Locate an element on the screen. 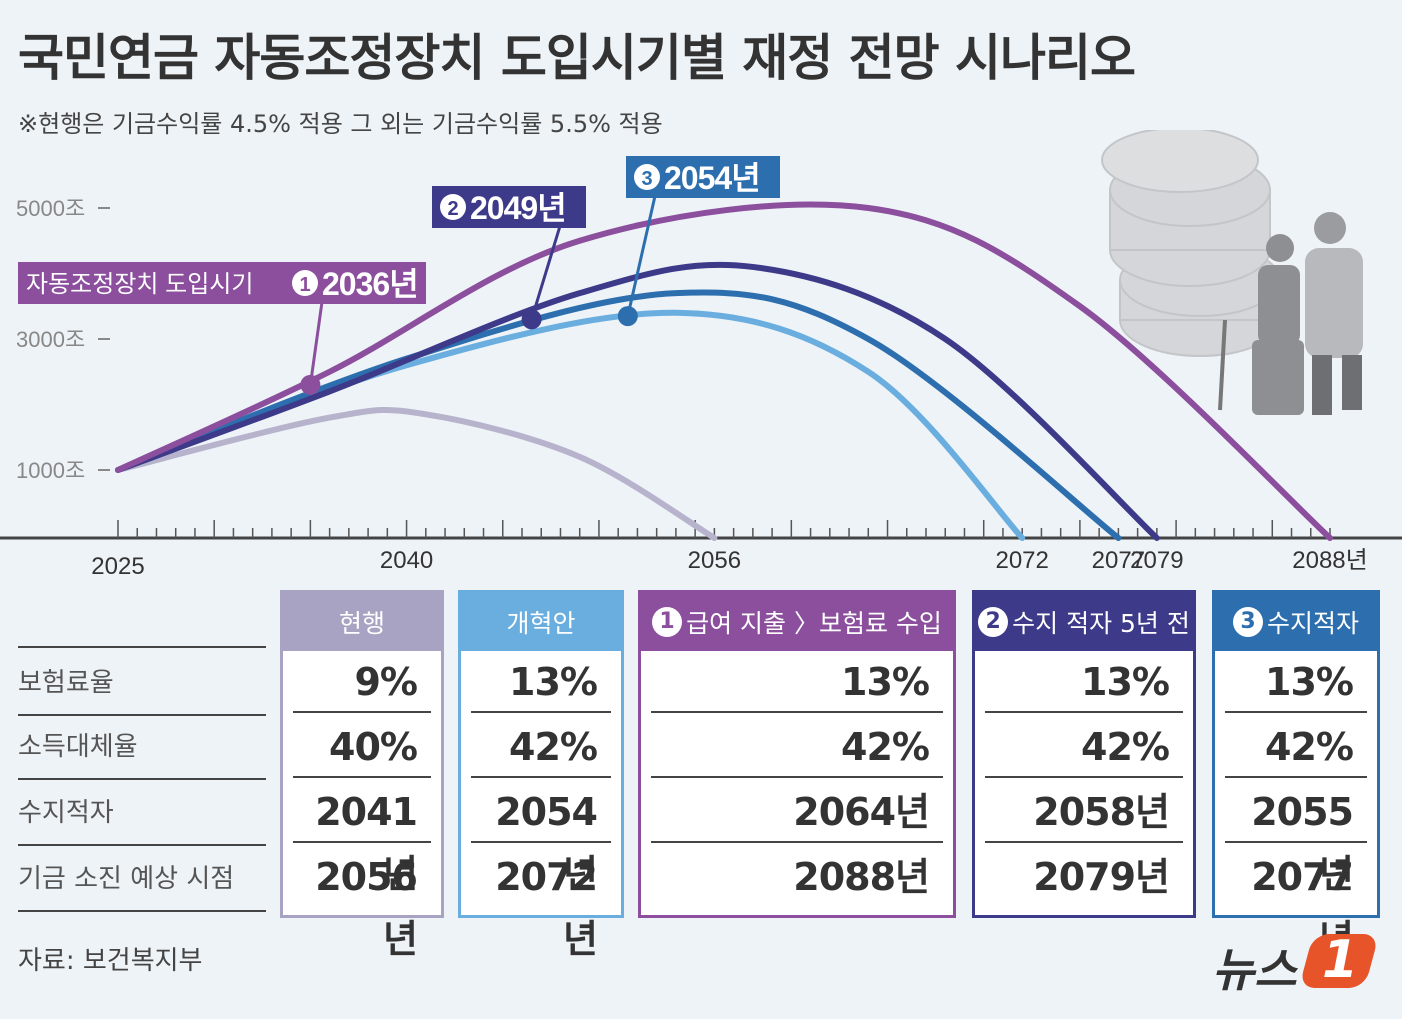  page-title: 국민연금 자동조정장치 도입시기별 재정 전망 시나리오 is located at coordinates (577, 58).